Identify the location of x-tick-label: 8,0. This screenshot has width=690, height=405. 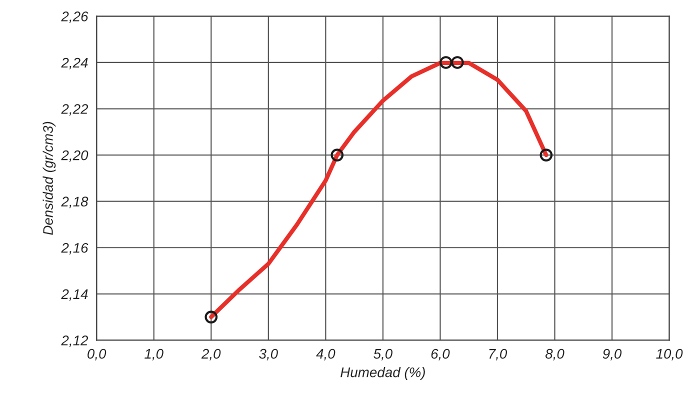
(554, 354).